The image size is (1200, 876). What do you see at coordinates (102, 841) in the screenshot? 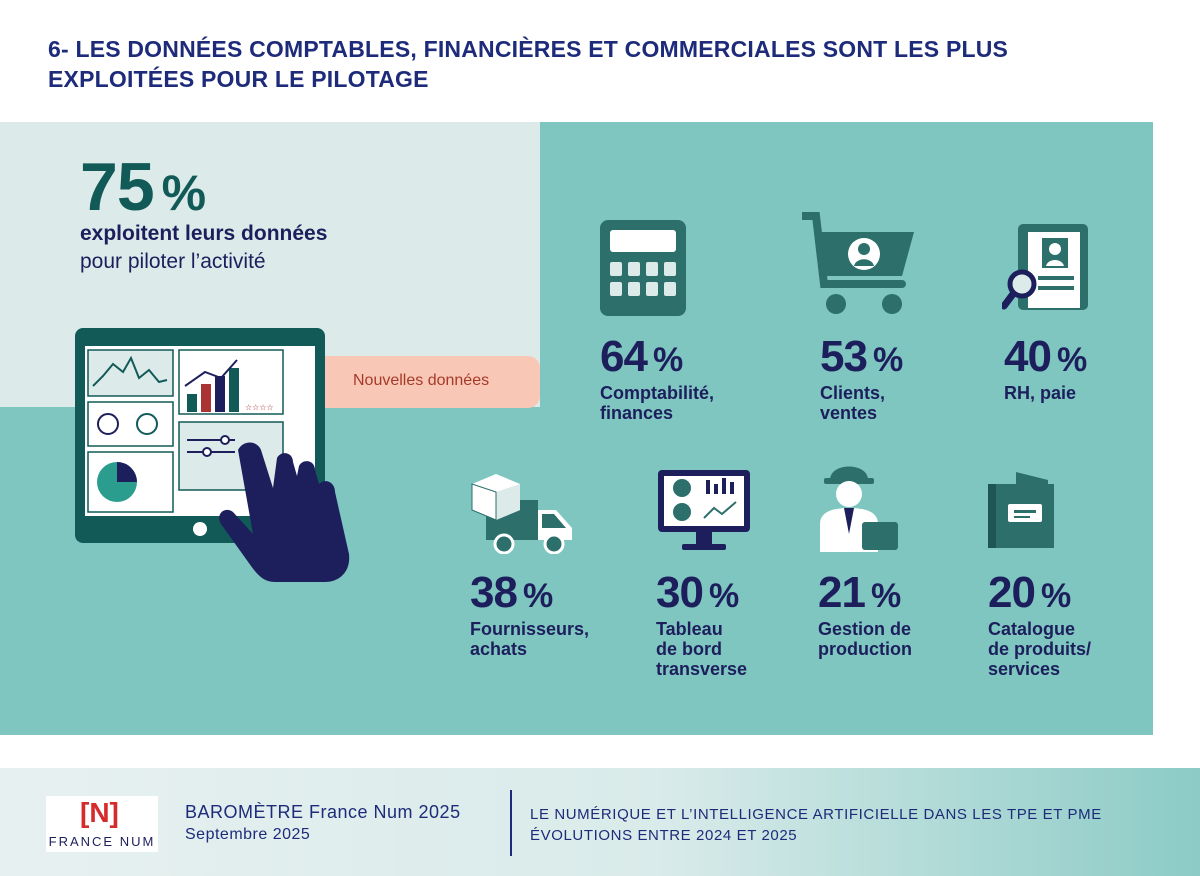
I see `logo-text: FRANCE NUM` at bounding box center [102, 841].